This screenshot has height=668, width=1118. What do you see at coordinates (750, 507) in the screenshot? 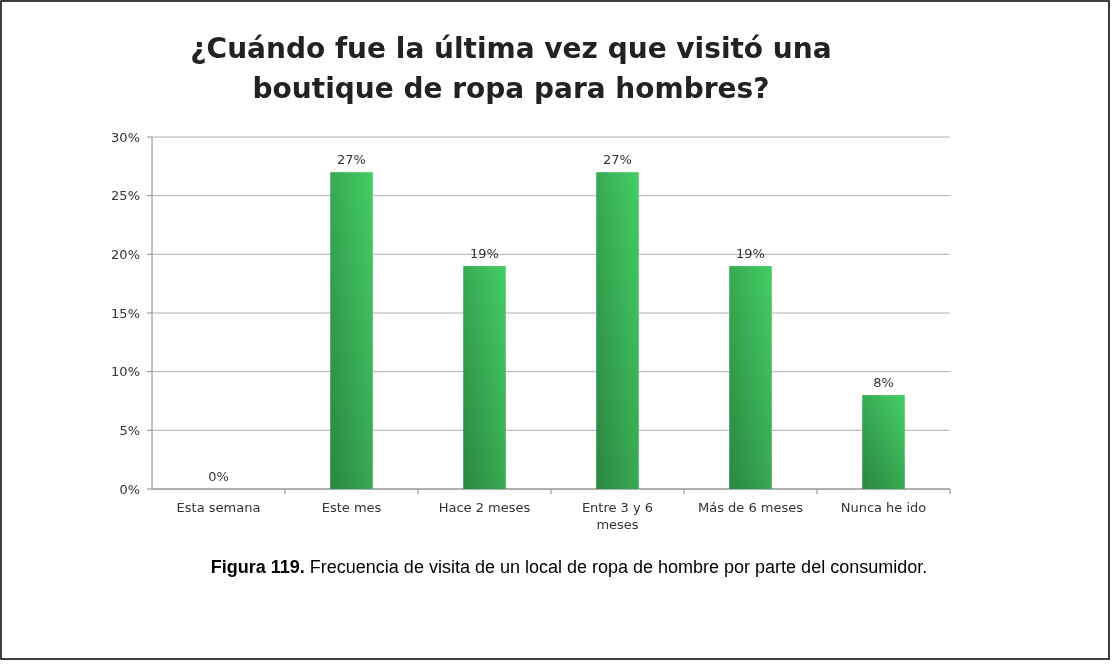
I see `x-tick-label: Más de 6 meses` at bounding box center [750, 507].